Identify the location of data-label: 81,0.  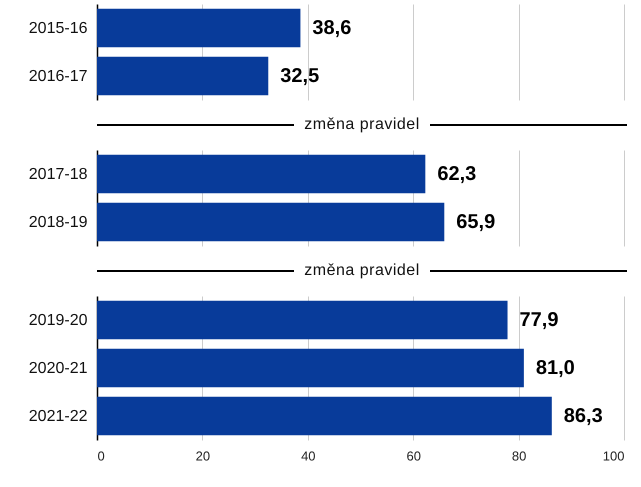
(555, 368).